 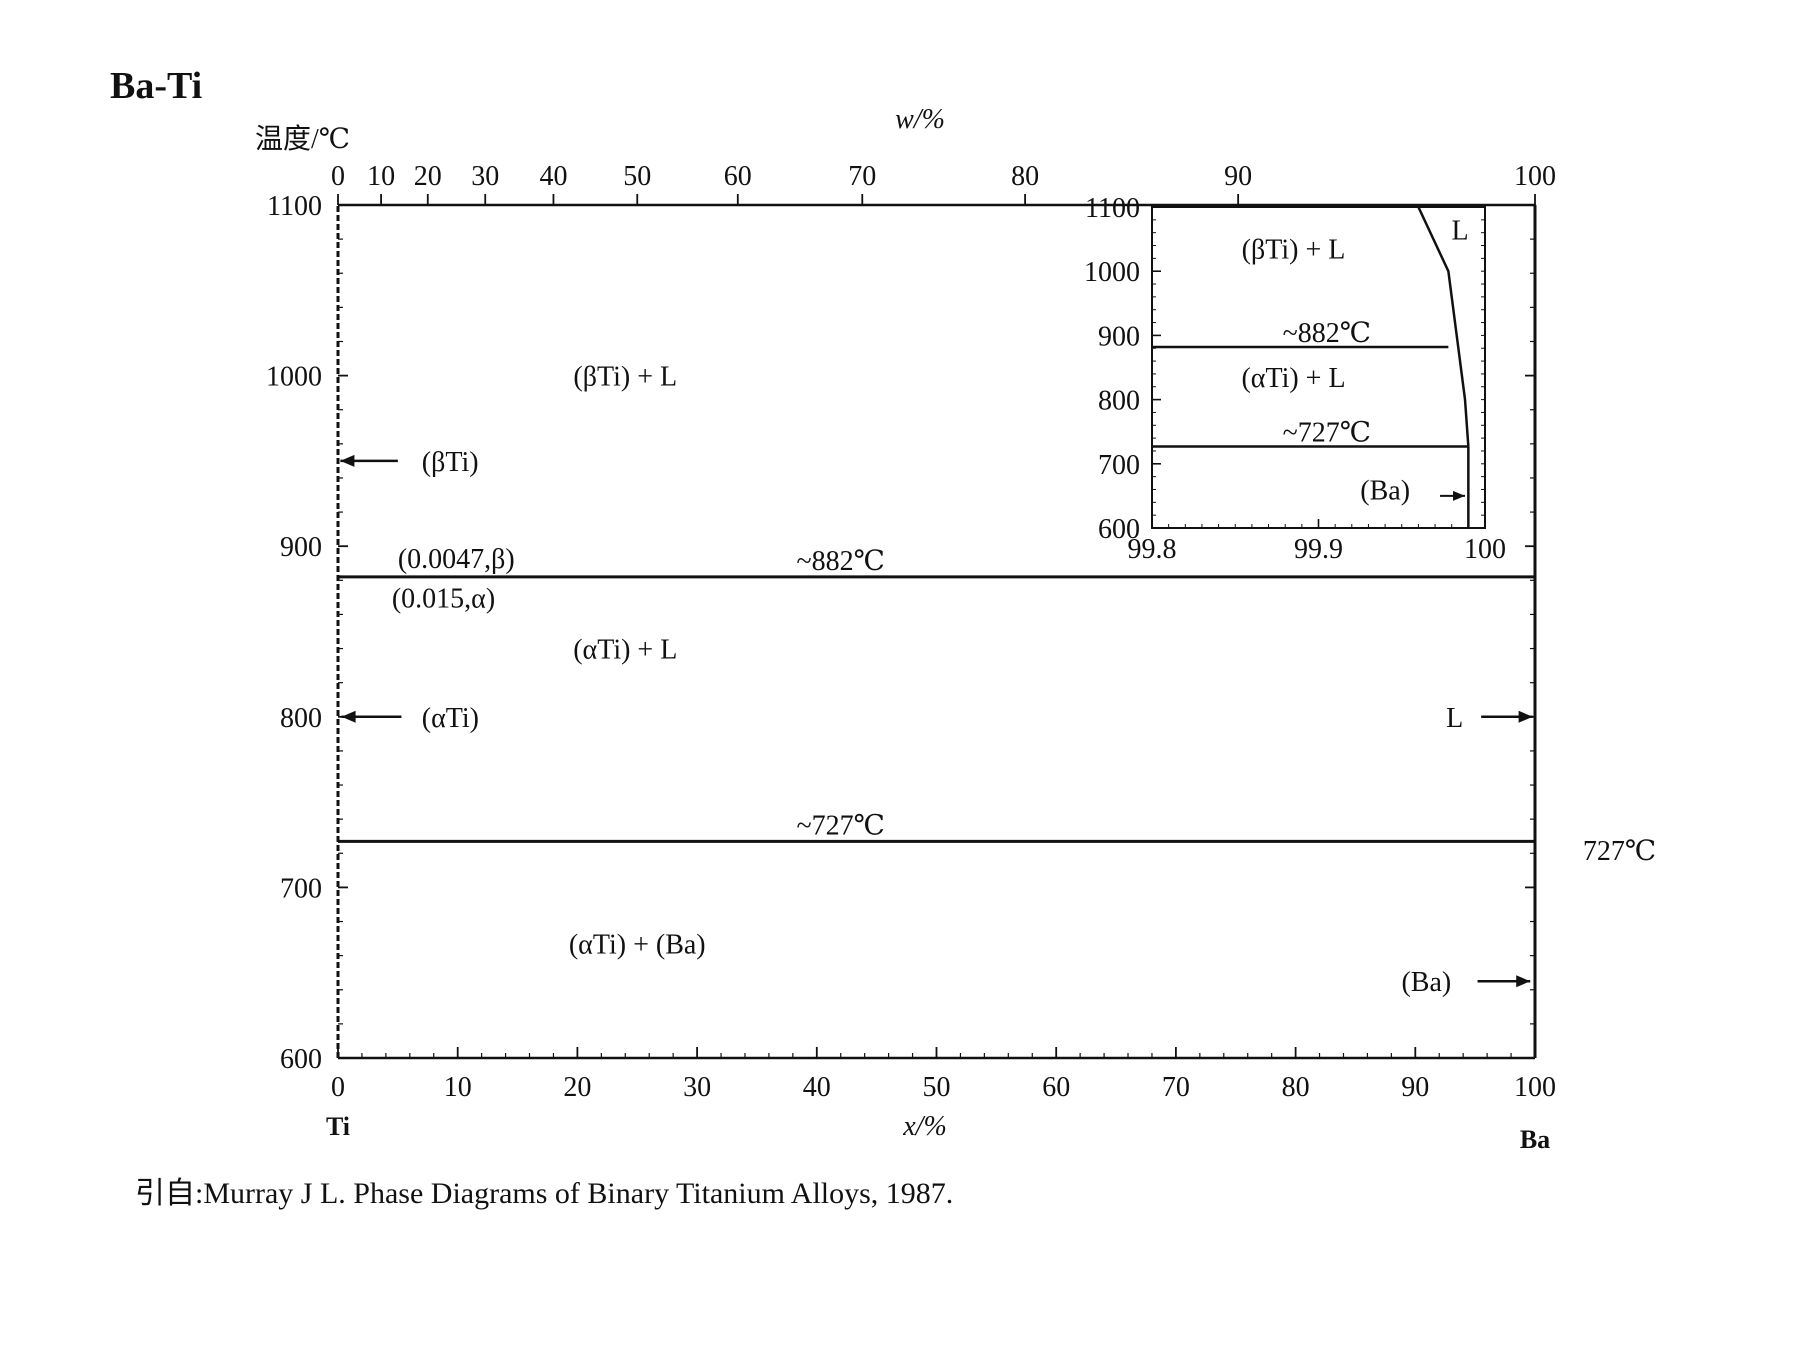 I want to click on y-axis-label: 温度/℃, so click(x=302, y=139).